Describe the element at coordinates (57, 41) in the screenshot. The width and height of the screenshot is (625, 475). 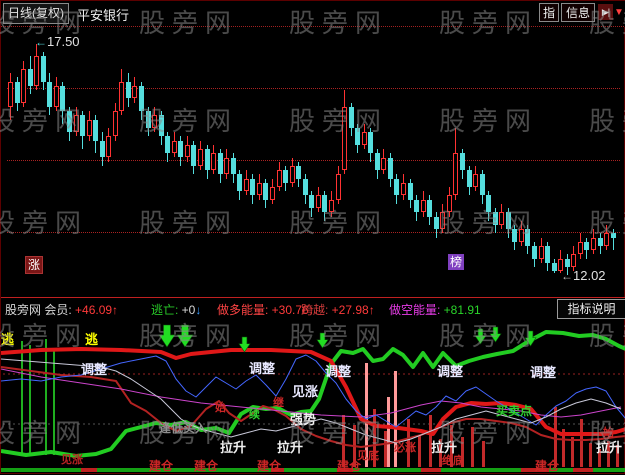
I see `high-price-label: ←17.50` at that location.